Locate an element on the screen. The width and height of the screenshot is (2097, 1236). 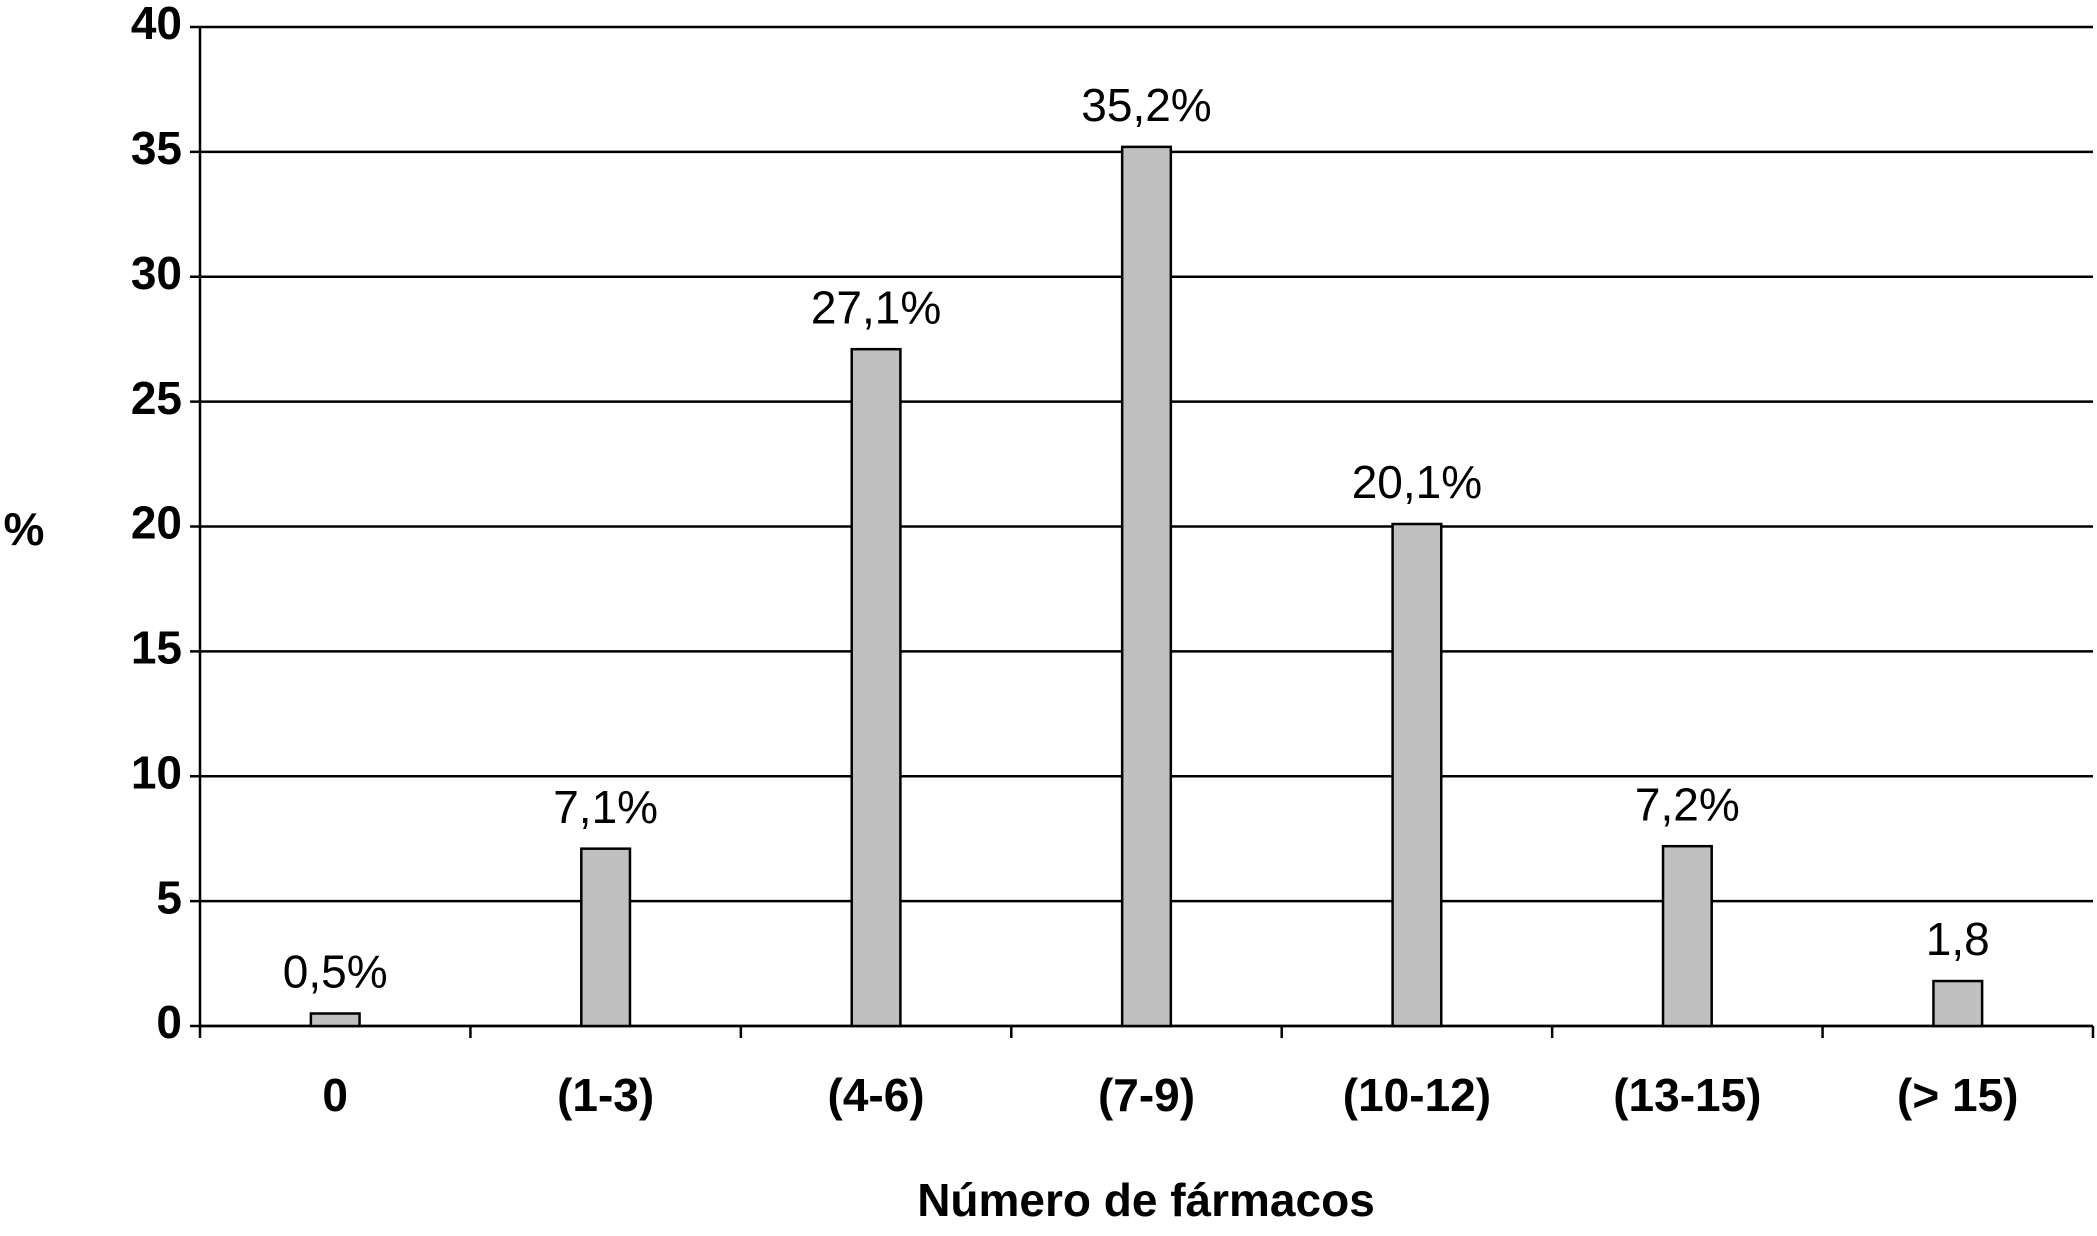
value-label: 7,2% is located at coordinates (1687, 804).